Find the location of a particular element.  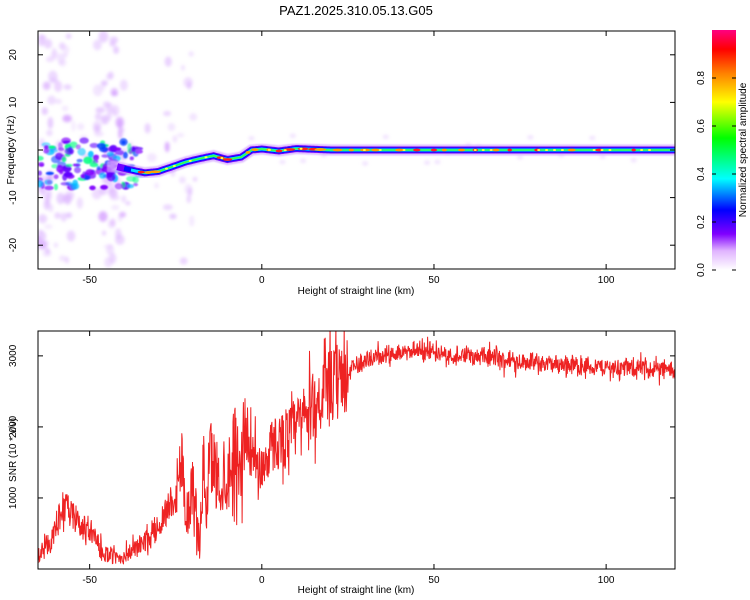

spectrogram-x-label: Height of straight line (km) is located at coordinates (356, 291).